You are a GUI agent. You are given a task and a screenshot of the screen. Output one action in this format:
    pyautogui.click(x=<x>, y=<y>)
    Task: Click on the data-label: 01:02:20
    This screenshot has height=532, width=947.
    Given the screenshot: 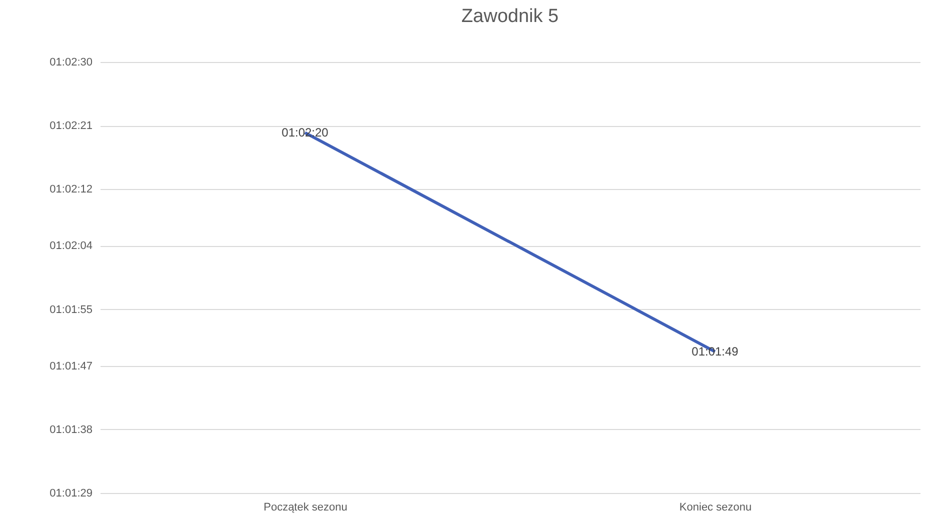 What is the action you would take?
    pyautogui.click(x=305, y=133)
    